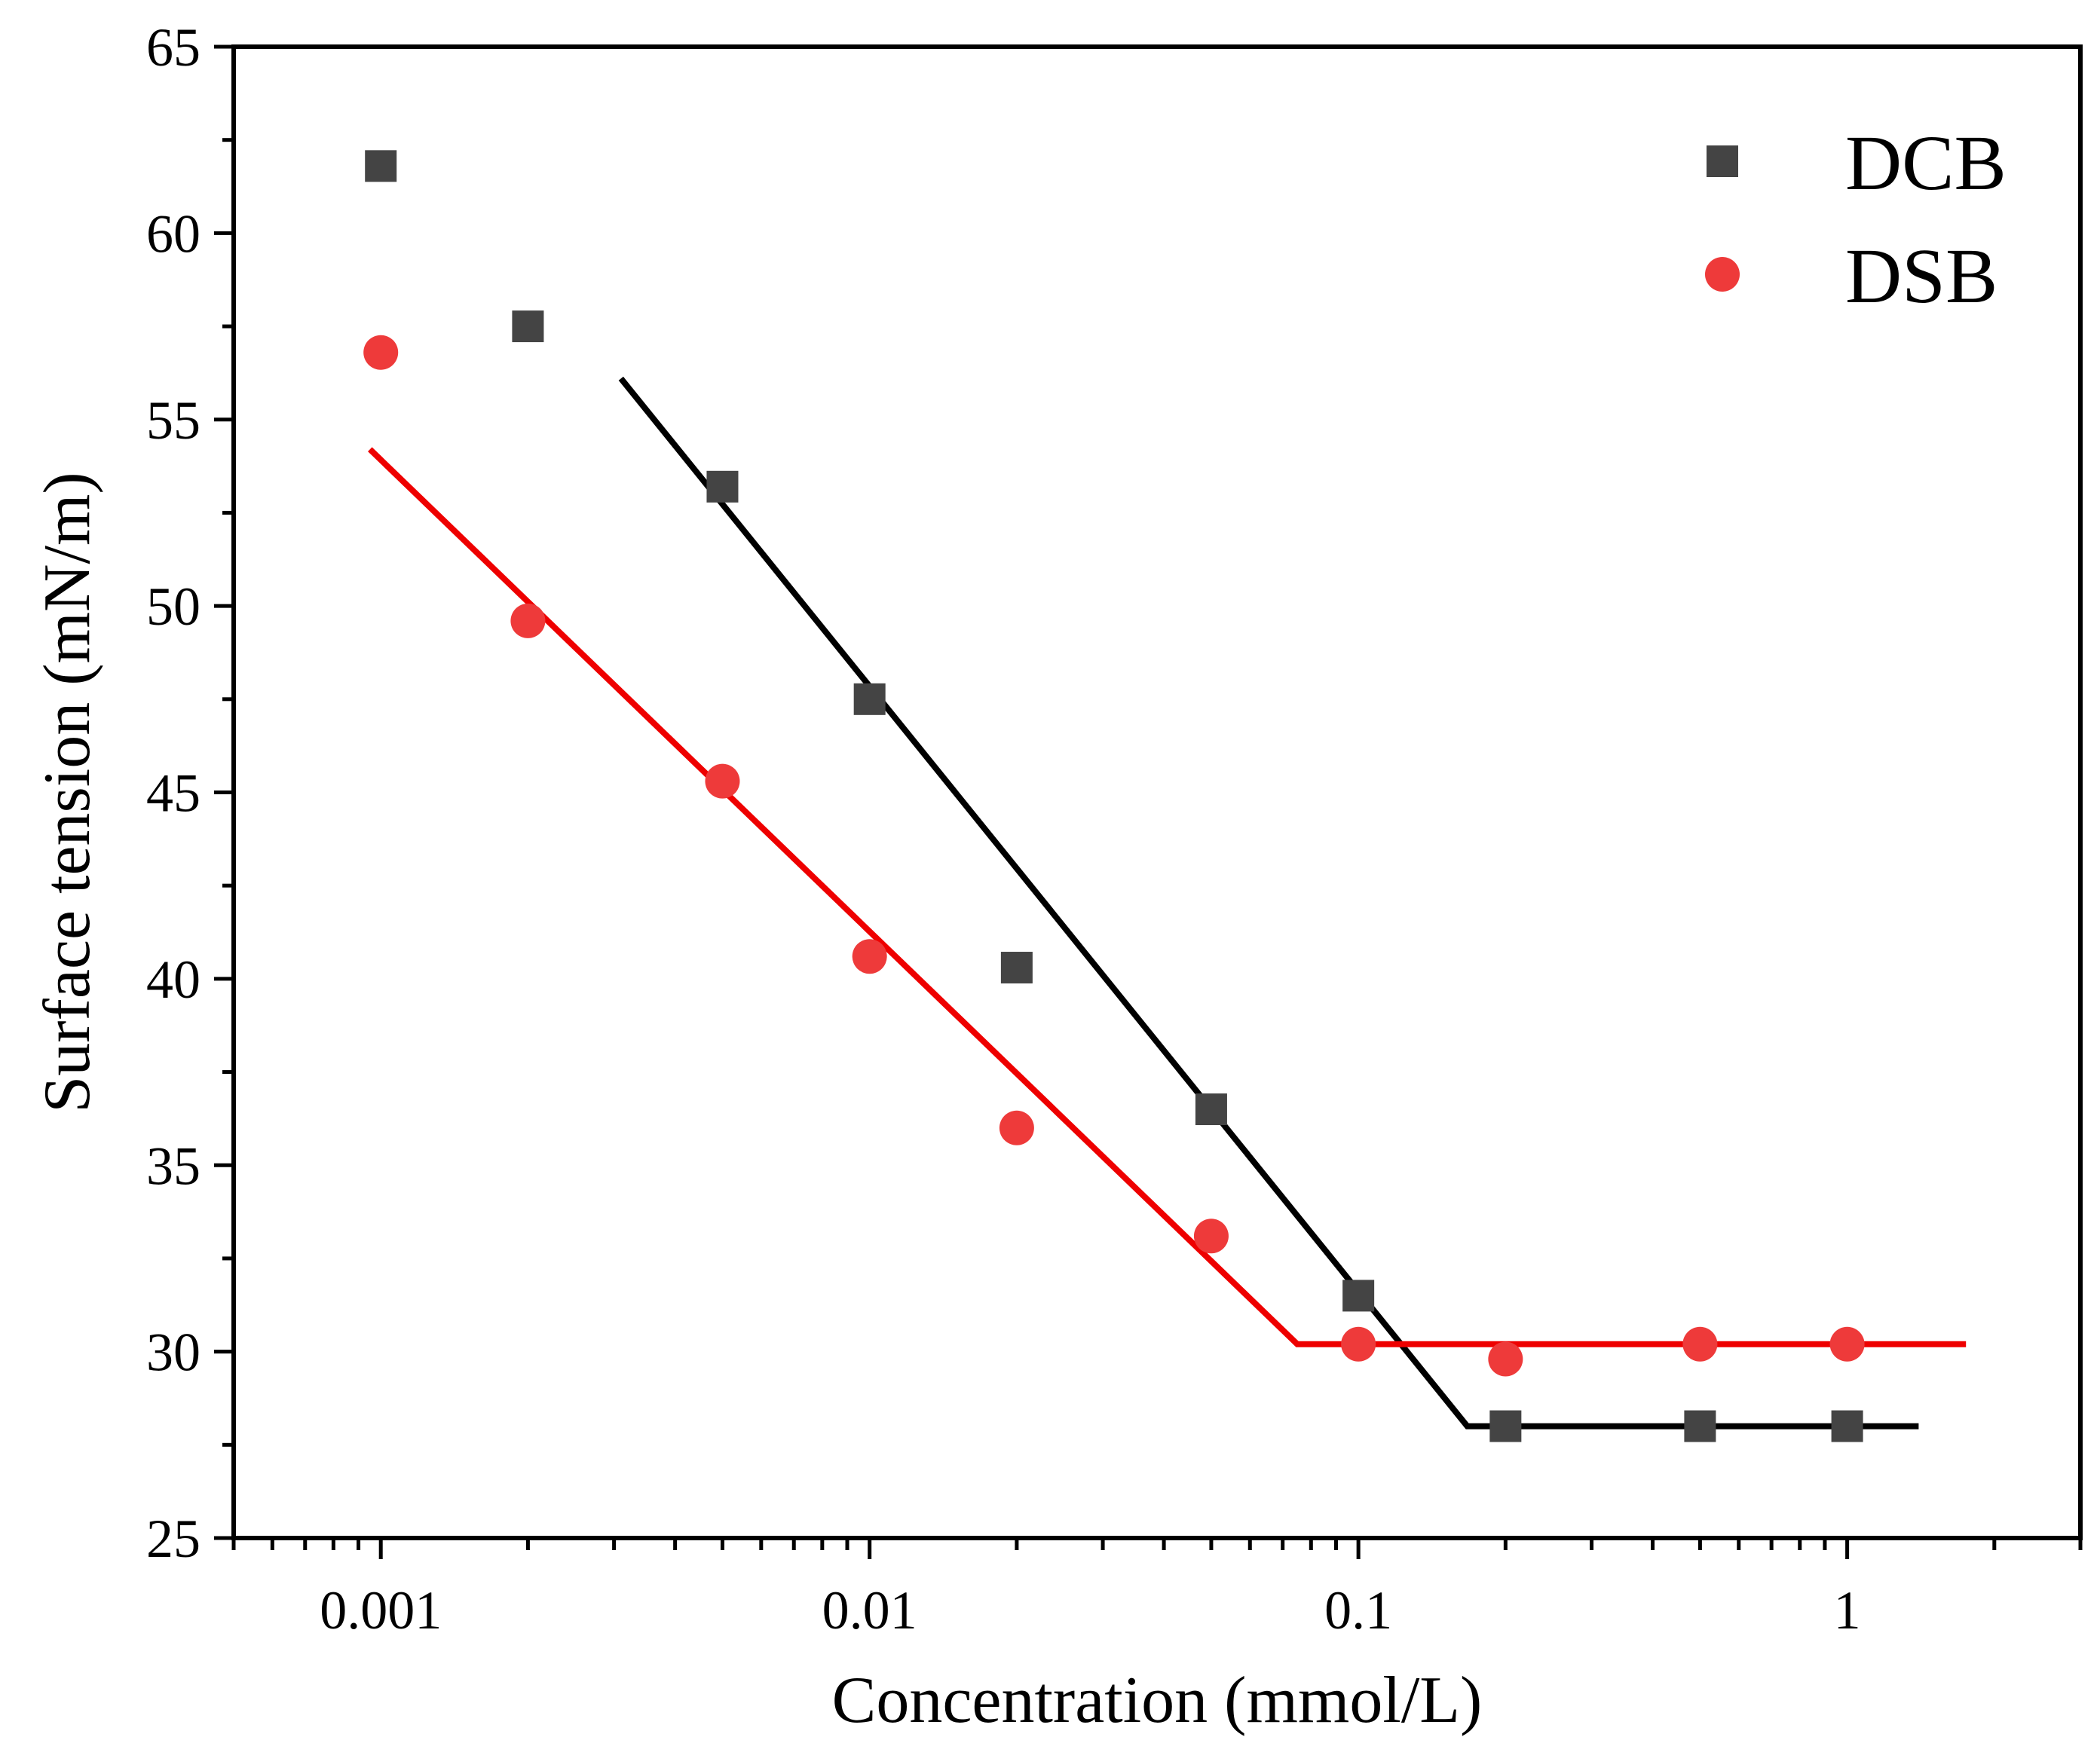  I want to click on legend-label-dcb: DCB, so click(1926, 163).